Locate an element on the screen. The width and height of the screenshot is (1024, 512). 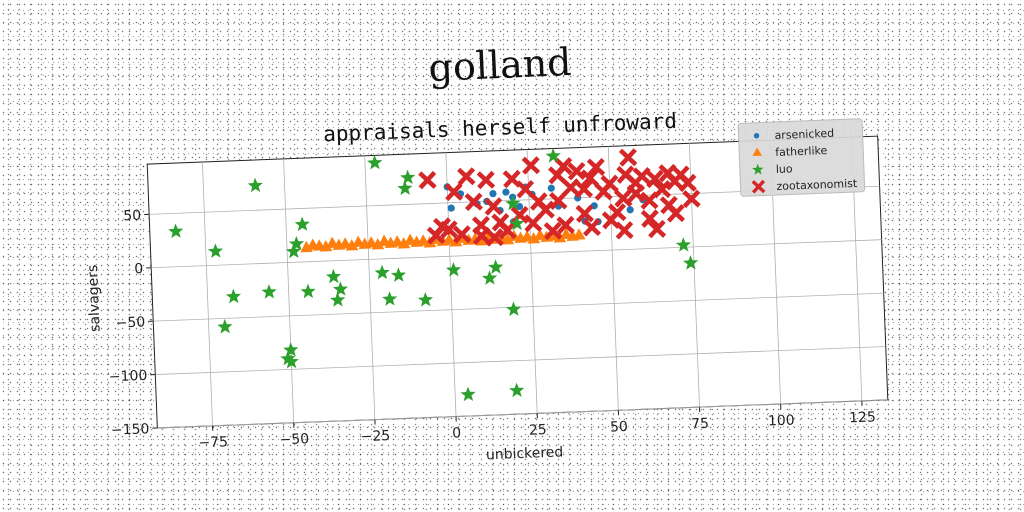
x-tick-label: −75 is located at coordinates (213, 442).